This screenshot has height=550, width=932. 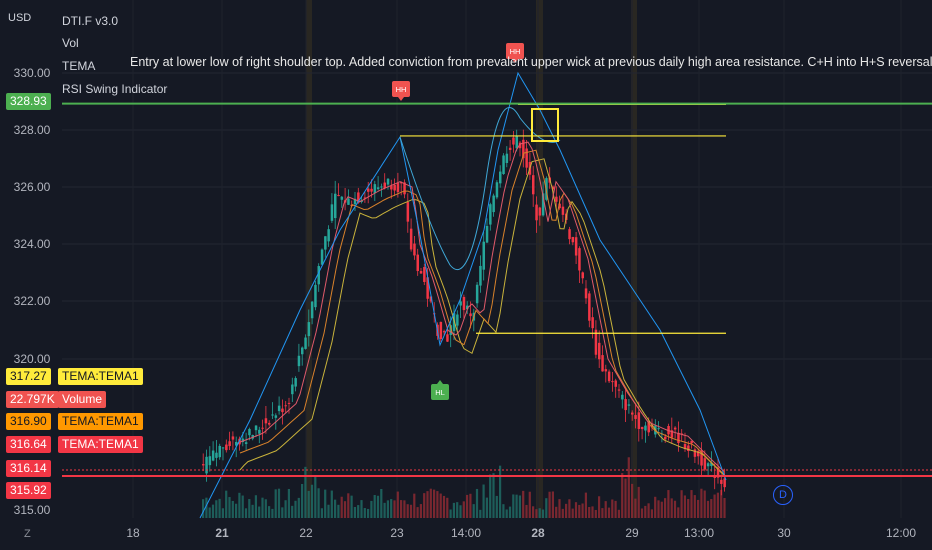 What do you see at coordinates (115, 89) in the screenshot?
I see `legend-indicator-rsi: RSI Swing Indicator` at bounding box center [115, 89].